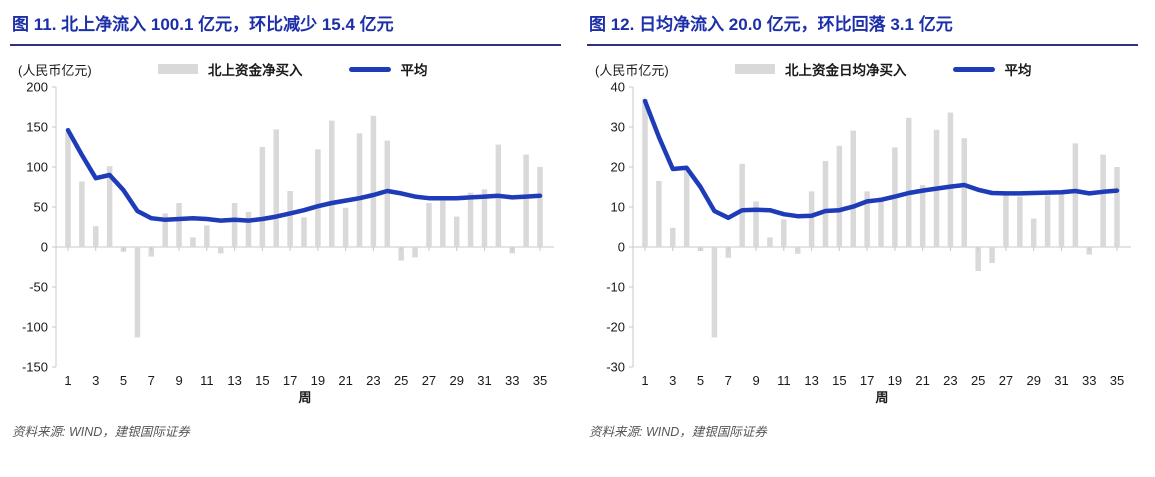 This screenshot has height=477, width=1155. Describe the element at coordinates (784, 380) in the screenshot. I see `x-tick-label: 11` at that location.